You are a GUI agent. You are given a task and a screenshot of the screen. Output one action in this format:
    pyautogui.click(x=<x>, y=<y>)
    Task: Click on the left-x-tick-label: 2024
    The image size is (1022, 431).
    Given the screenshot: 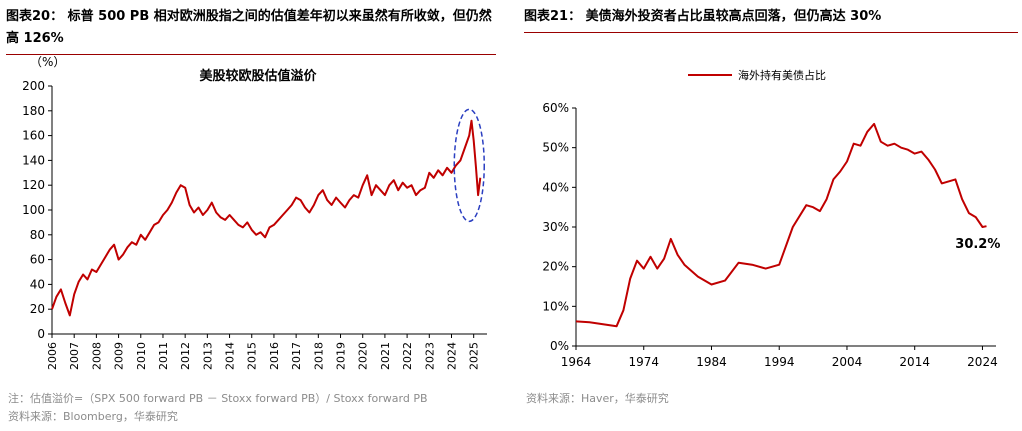 What is the action you would take?
    pyautogui.click(x=451, y=356)
    